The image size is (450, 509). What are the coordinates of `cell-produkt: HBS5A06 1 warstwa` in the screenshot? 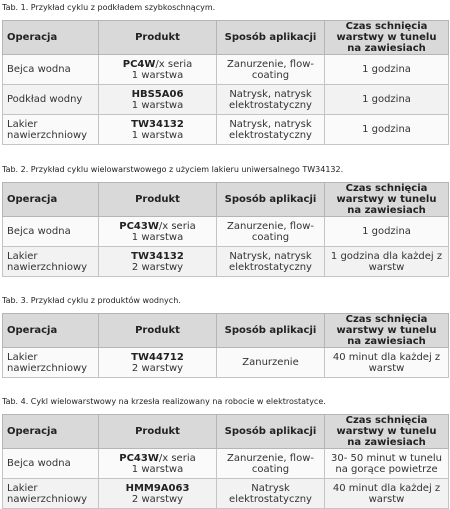 It's located at (157, 99).